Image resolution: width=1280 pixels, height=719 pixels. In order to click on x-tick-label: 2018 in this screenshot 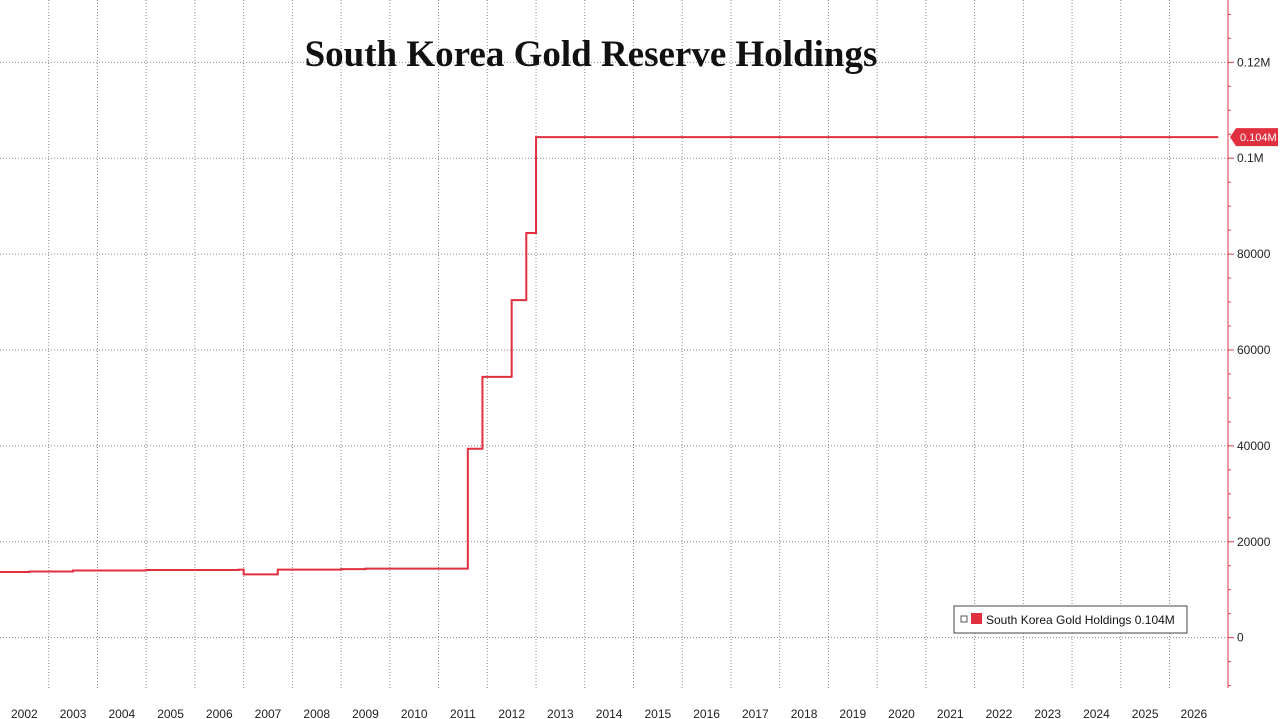, I will do `click(804, 713)`.